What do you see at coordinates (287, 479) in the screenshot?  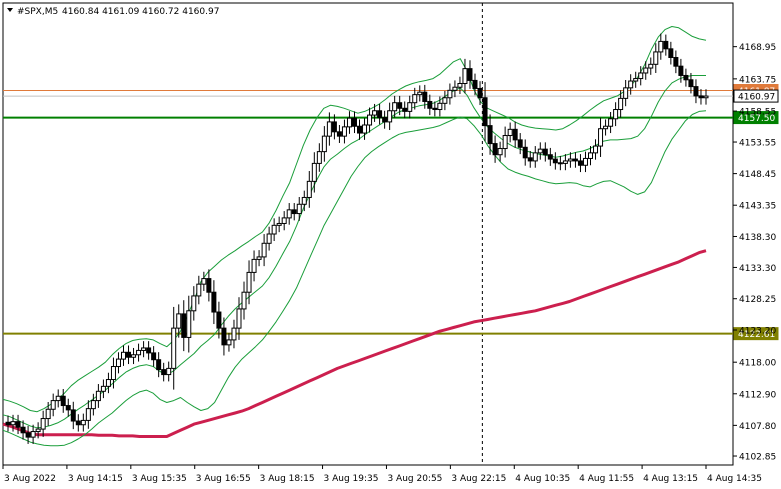 I see `x-tick-label: 3 Aug 18:15` at bounding box center [287, 479].